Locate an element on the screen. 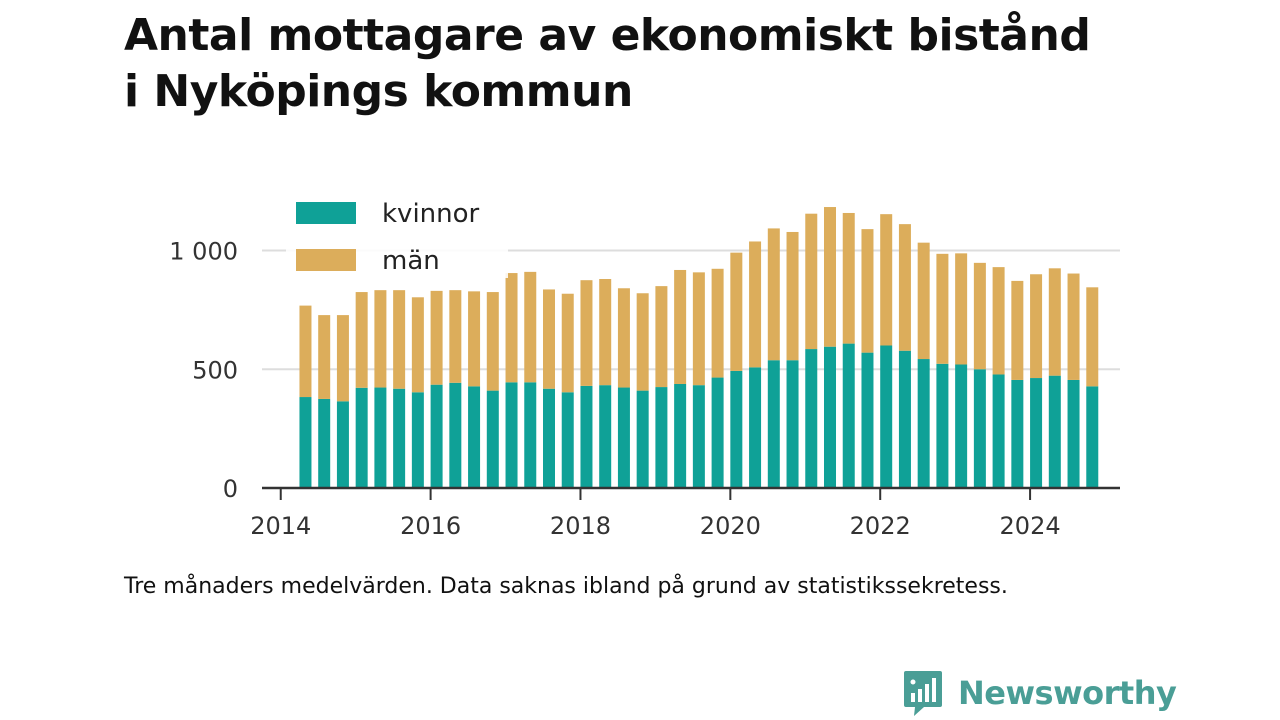 Image resolution: width=1280 pixels, height=720 pixels. y-tick-label: 1 000 is located at coordinates (203, 252).